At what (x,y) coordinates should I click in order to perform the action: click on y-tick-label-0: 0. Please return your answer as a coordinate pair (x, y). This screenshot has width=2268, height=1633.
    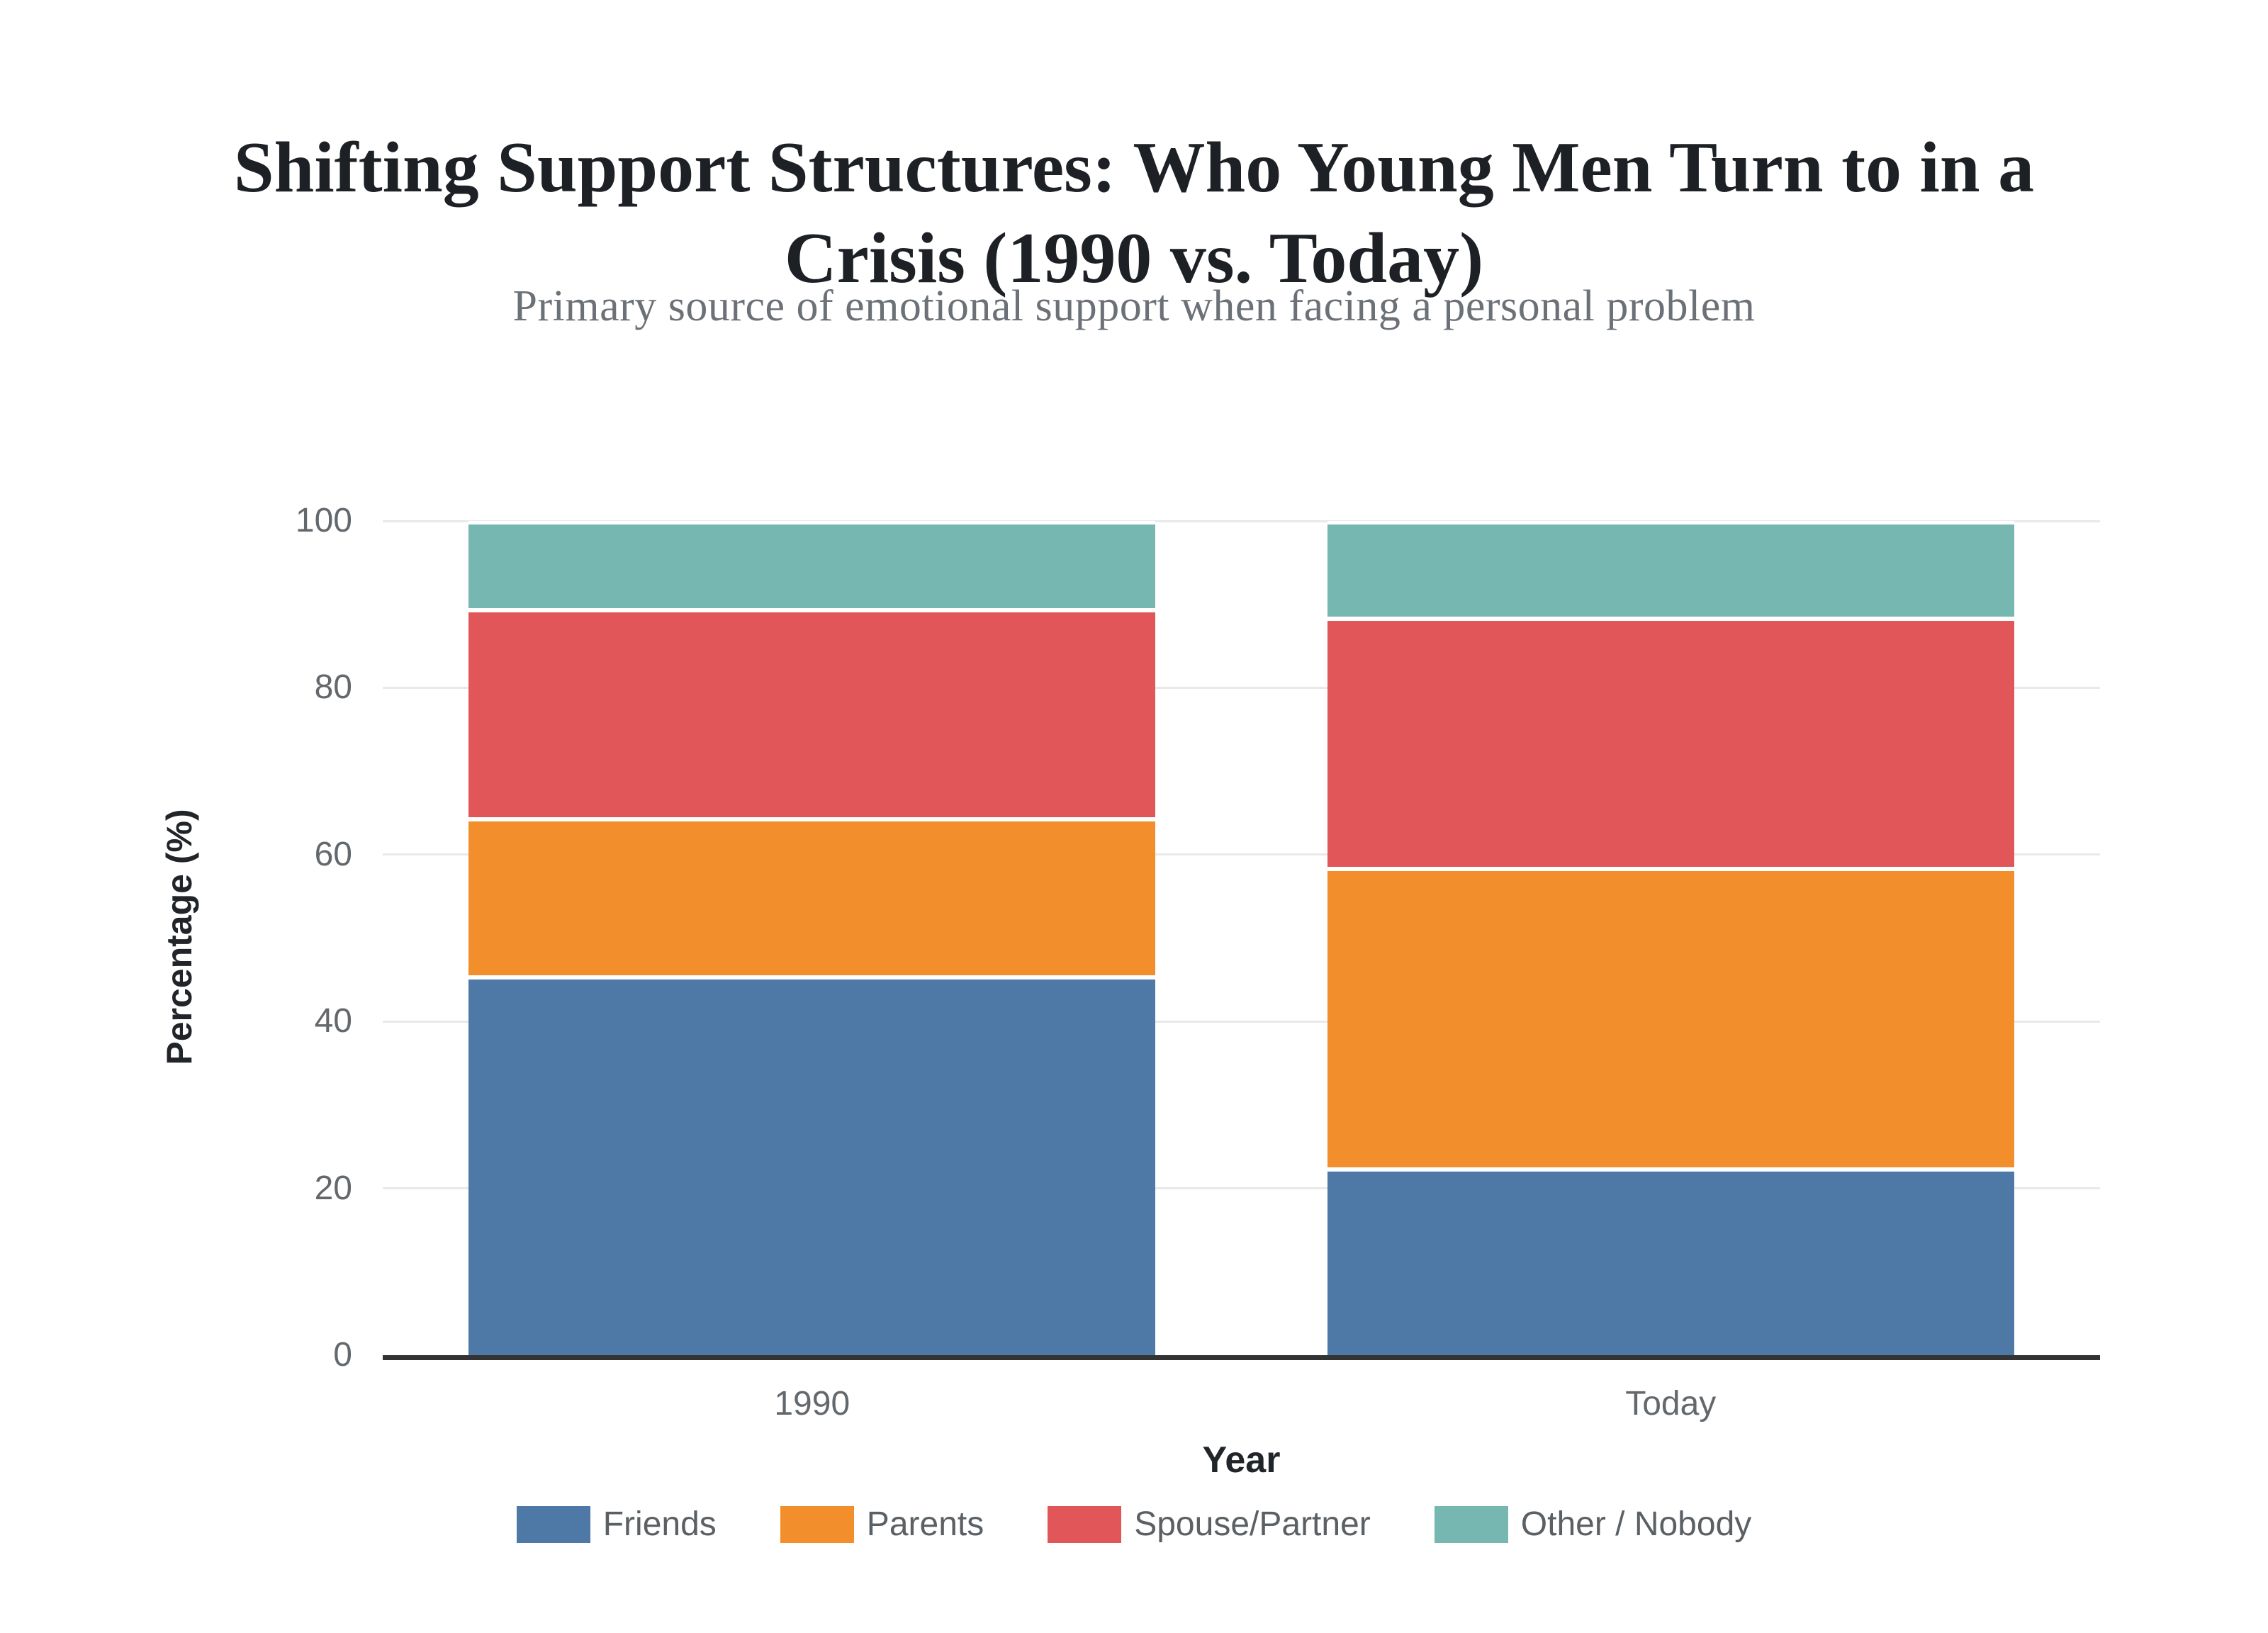
    Looking at the image, I should click on (342, 1355).